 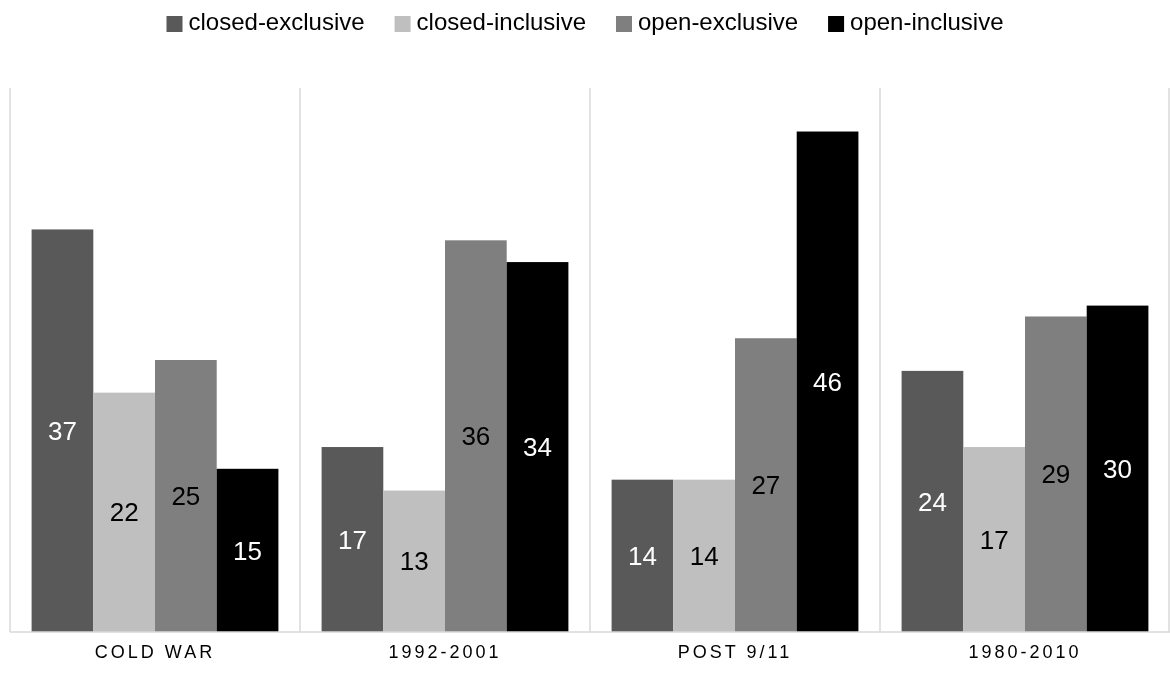 I want to click on legend-label: open-inclusive, so click(x=927, y=21).